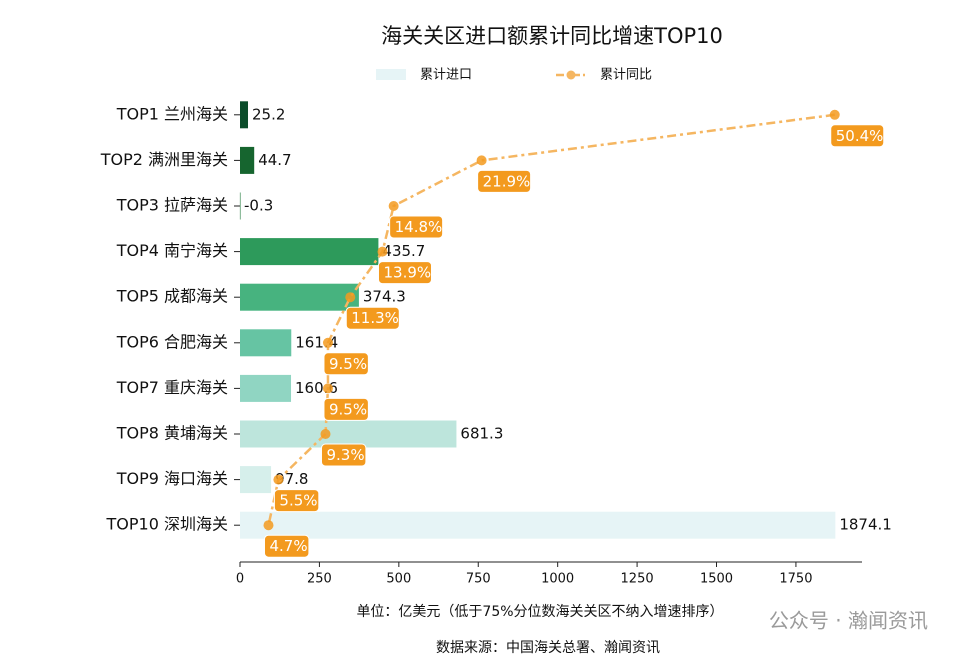  I want to click on line-value-label: 50.4%, so click(860, 136).